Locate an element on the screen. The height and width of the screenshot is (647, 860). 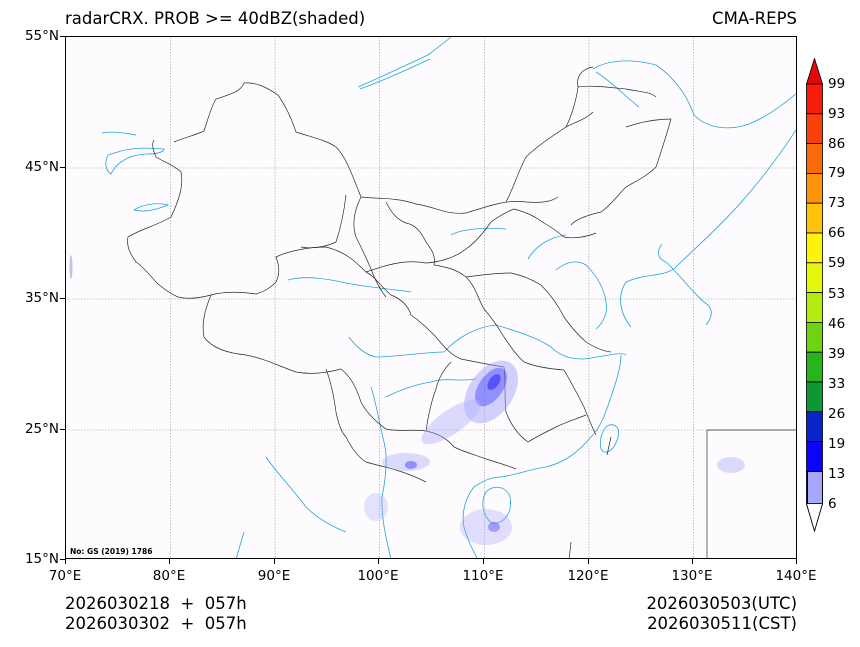
colorbar-label-79: 79 is located at coordinates (837, 173).